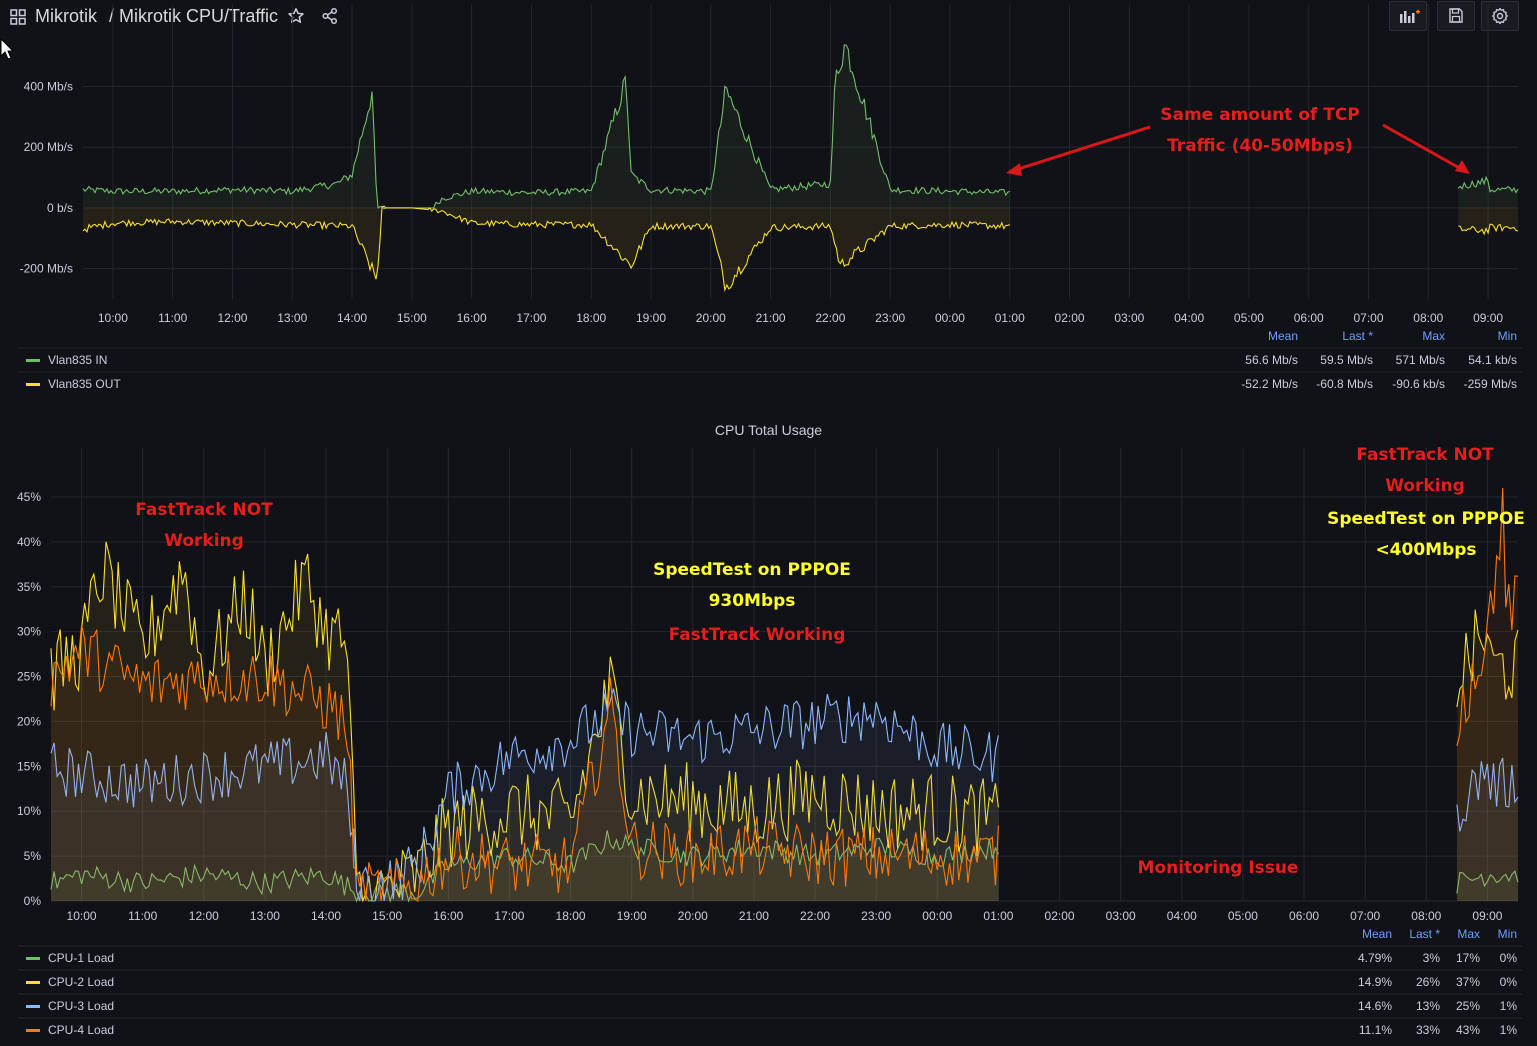 Image resolution: width=1537 pixels, height=1046 pixels. I want to click on x-tick-label: 10:00, so click(82, 916).